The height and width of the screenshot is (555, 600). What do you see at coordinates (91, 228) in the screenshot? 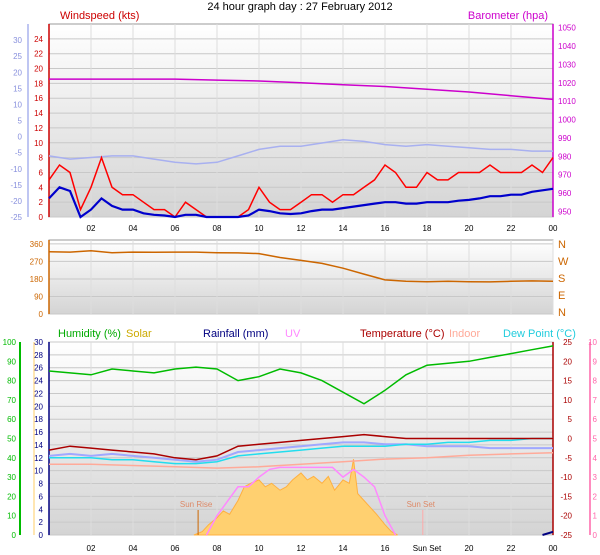
I see `wind-x-tick-label: 02` at bounding box center [91, 228].